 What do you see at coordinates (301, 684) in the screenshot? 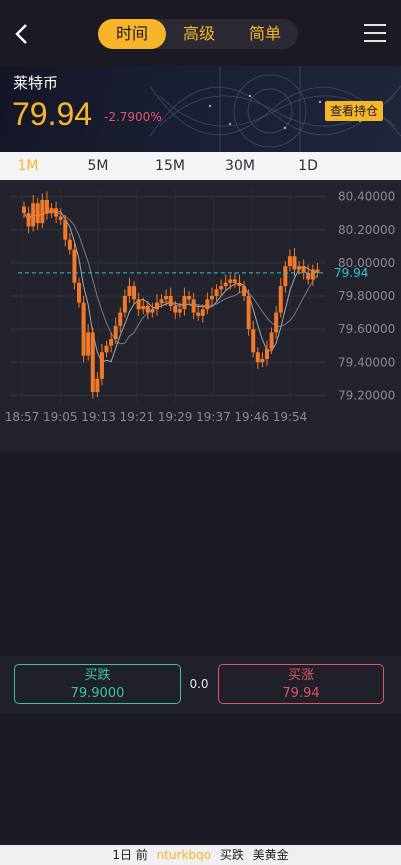
I see `buy-up-button: 买涨 79.94` at bounding box center [301, 684].